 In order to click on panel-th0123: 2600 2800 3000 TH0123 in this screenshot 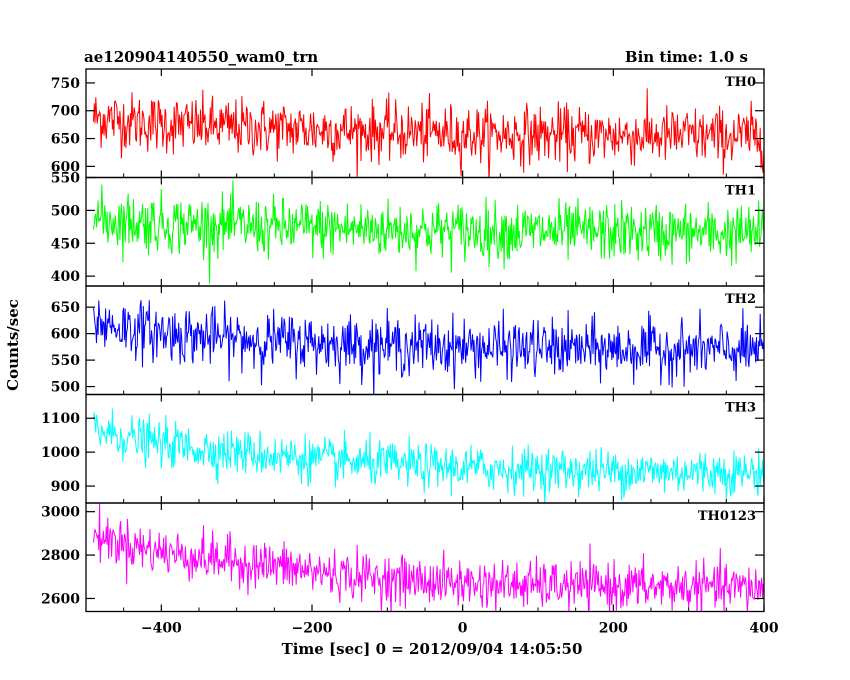, I will do `click(403, 557)`.